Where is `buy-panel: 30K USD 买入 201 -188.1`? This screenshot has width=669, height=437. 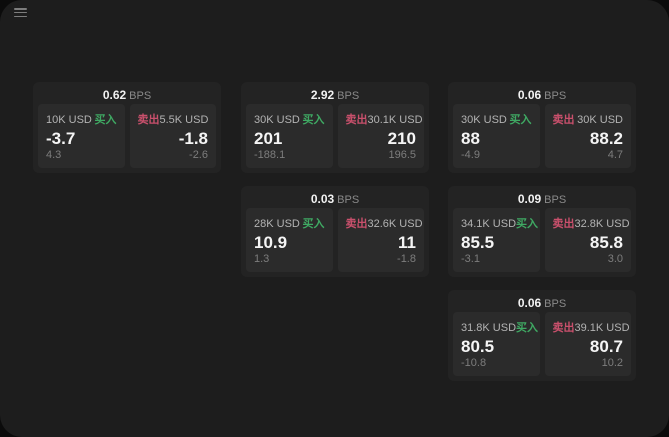 buy-panel: 30K USD 买入 201 -188.1 is located at coordinates (289, 136).